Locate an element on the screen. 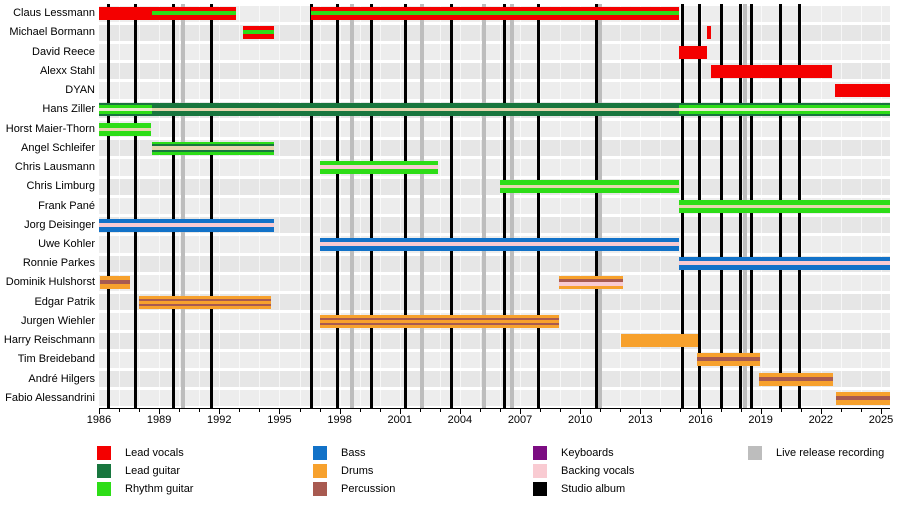  legend-label: Lead guitar is located at coordinates (153, 471).